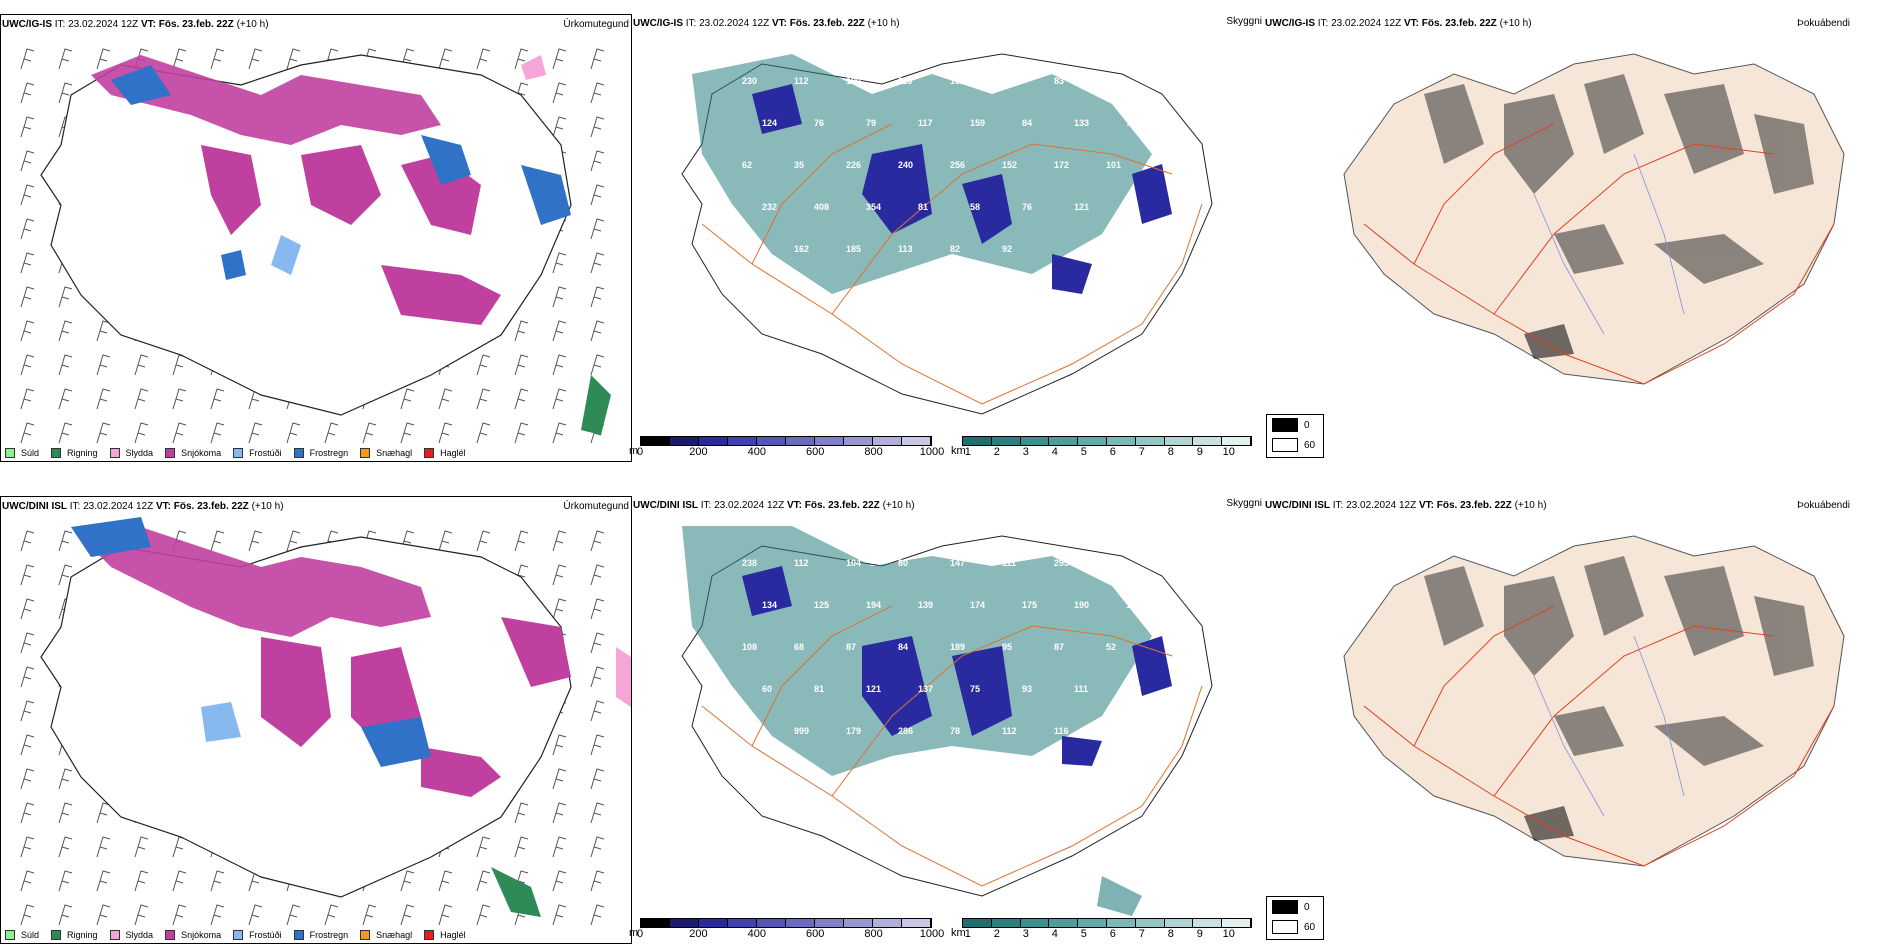 The image size is (1900, 950). I want to click on visibility-value-label: 62, so click(747, 165).